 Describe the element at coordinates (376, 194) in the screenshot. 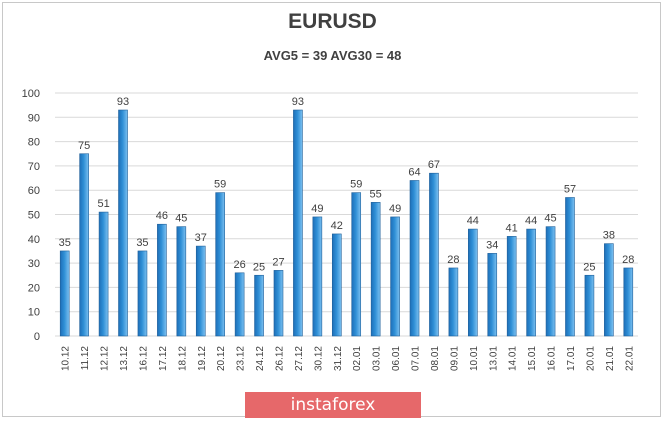

I see `data-label: 55` at that location.